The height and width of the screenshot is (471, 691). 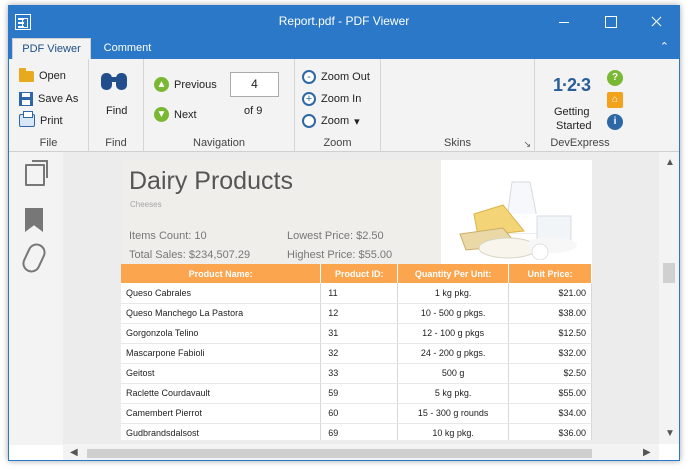 What do you see at coordinates (550, 313) in the screenshot?
I see `unit-price-cell: $38.00` at bounding box center [550, 313].